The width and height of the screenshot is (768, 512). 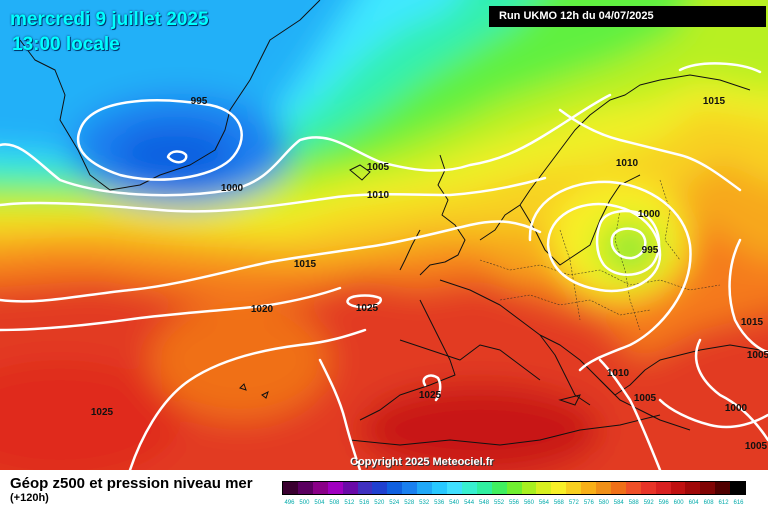 I want to click on scale-label: 568, so click(x=558, y=503).